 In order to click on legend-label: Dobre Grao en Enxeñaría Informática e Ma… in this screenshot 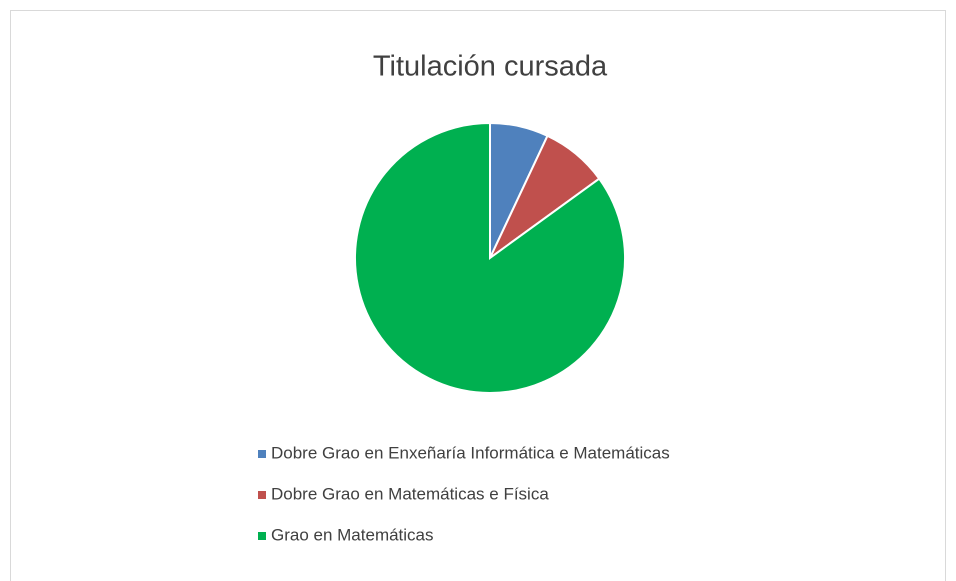, I will do `click(470, 452)`.